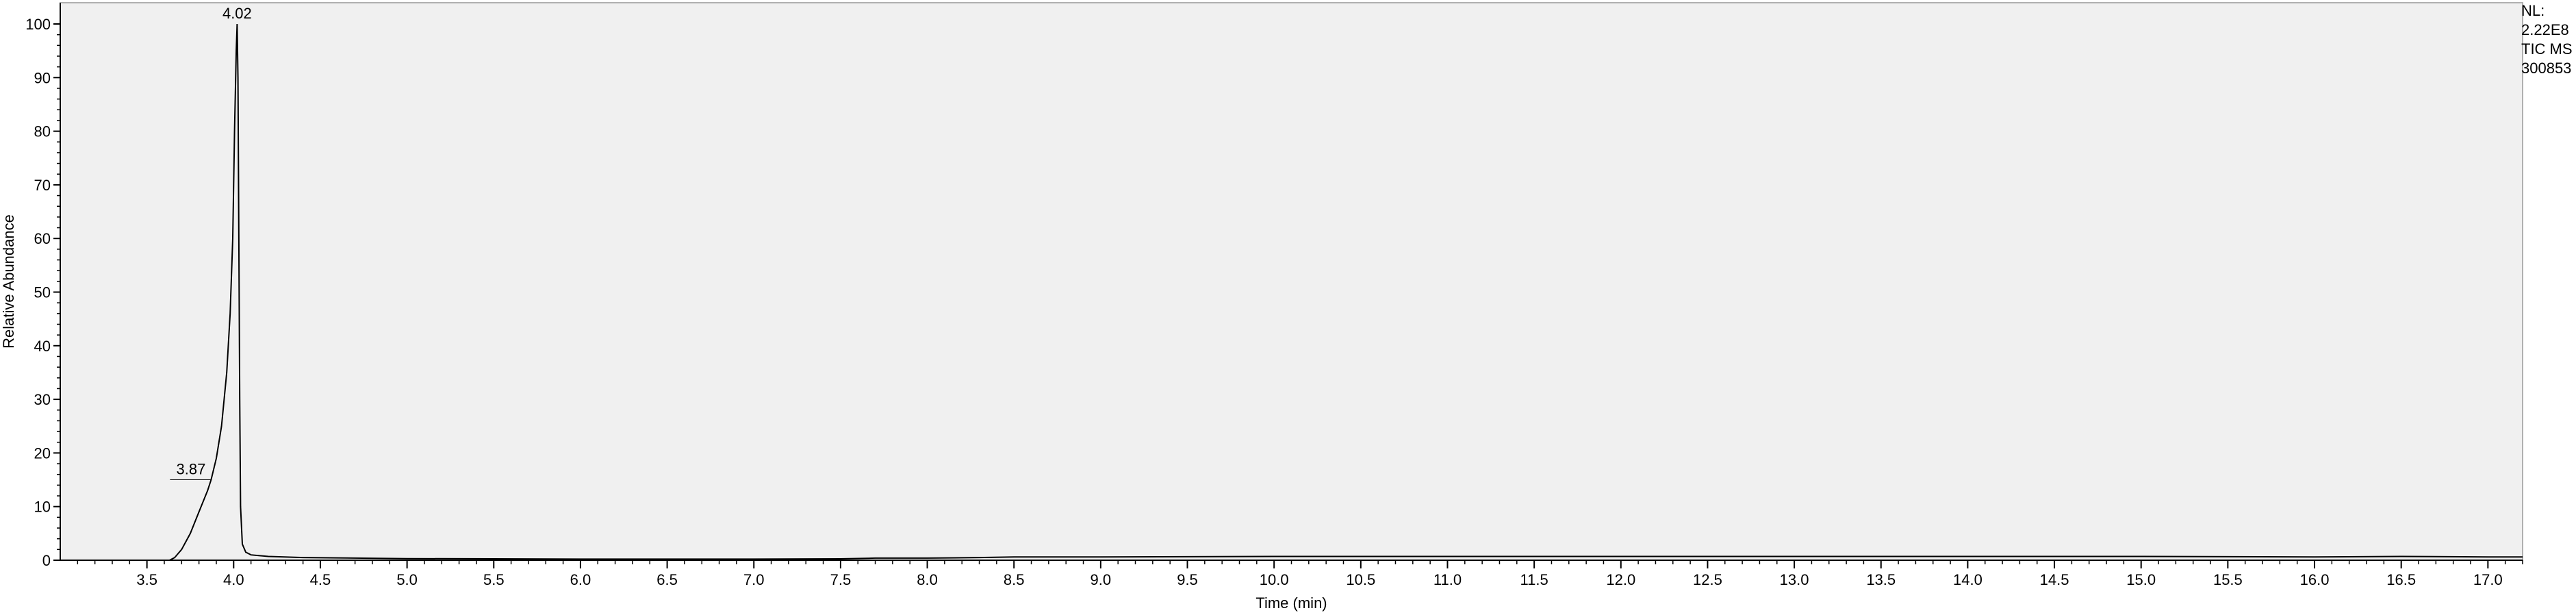 This screenshot has height=615, width=2576. What do you see at coordinates (2545, 30) in the screenshot?
I see `nl-value: 2.22E8` at bounding box center [2545, 30].